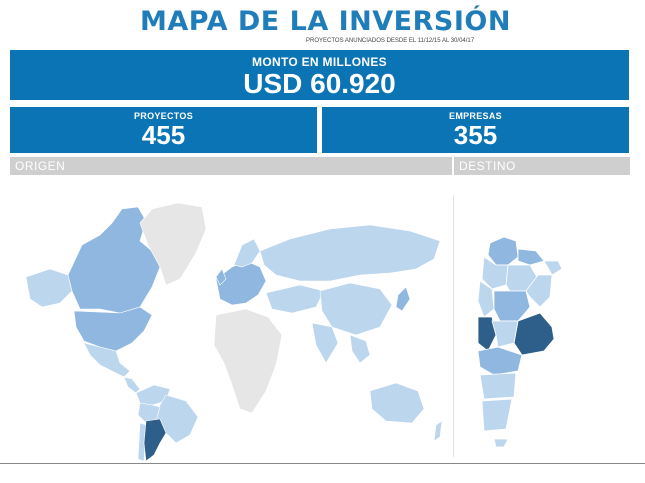 Image resolution: width=645 pixels, height=483 pixels. What do you see at coordinates (360, 349) in the screenshot?
I see `map-southeast-asia` at bounding box center [360, 349].